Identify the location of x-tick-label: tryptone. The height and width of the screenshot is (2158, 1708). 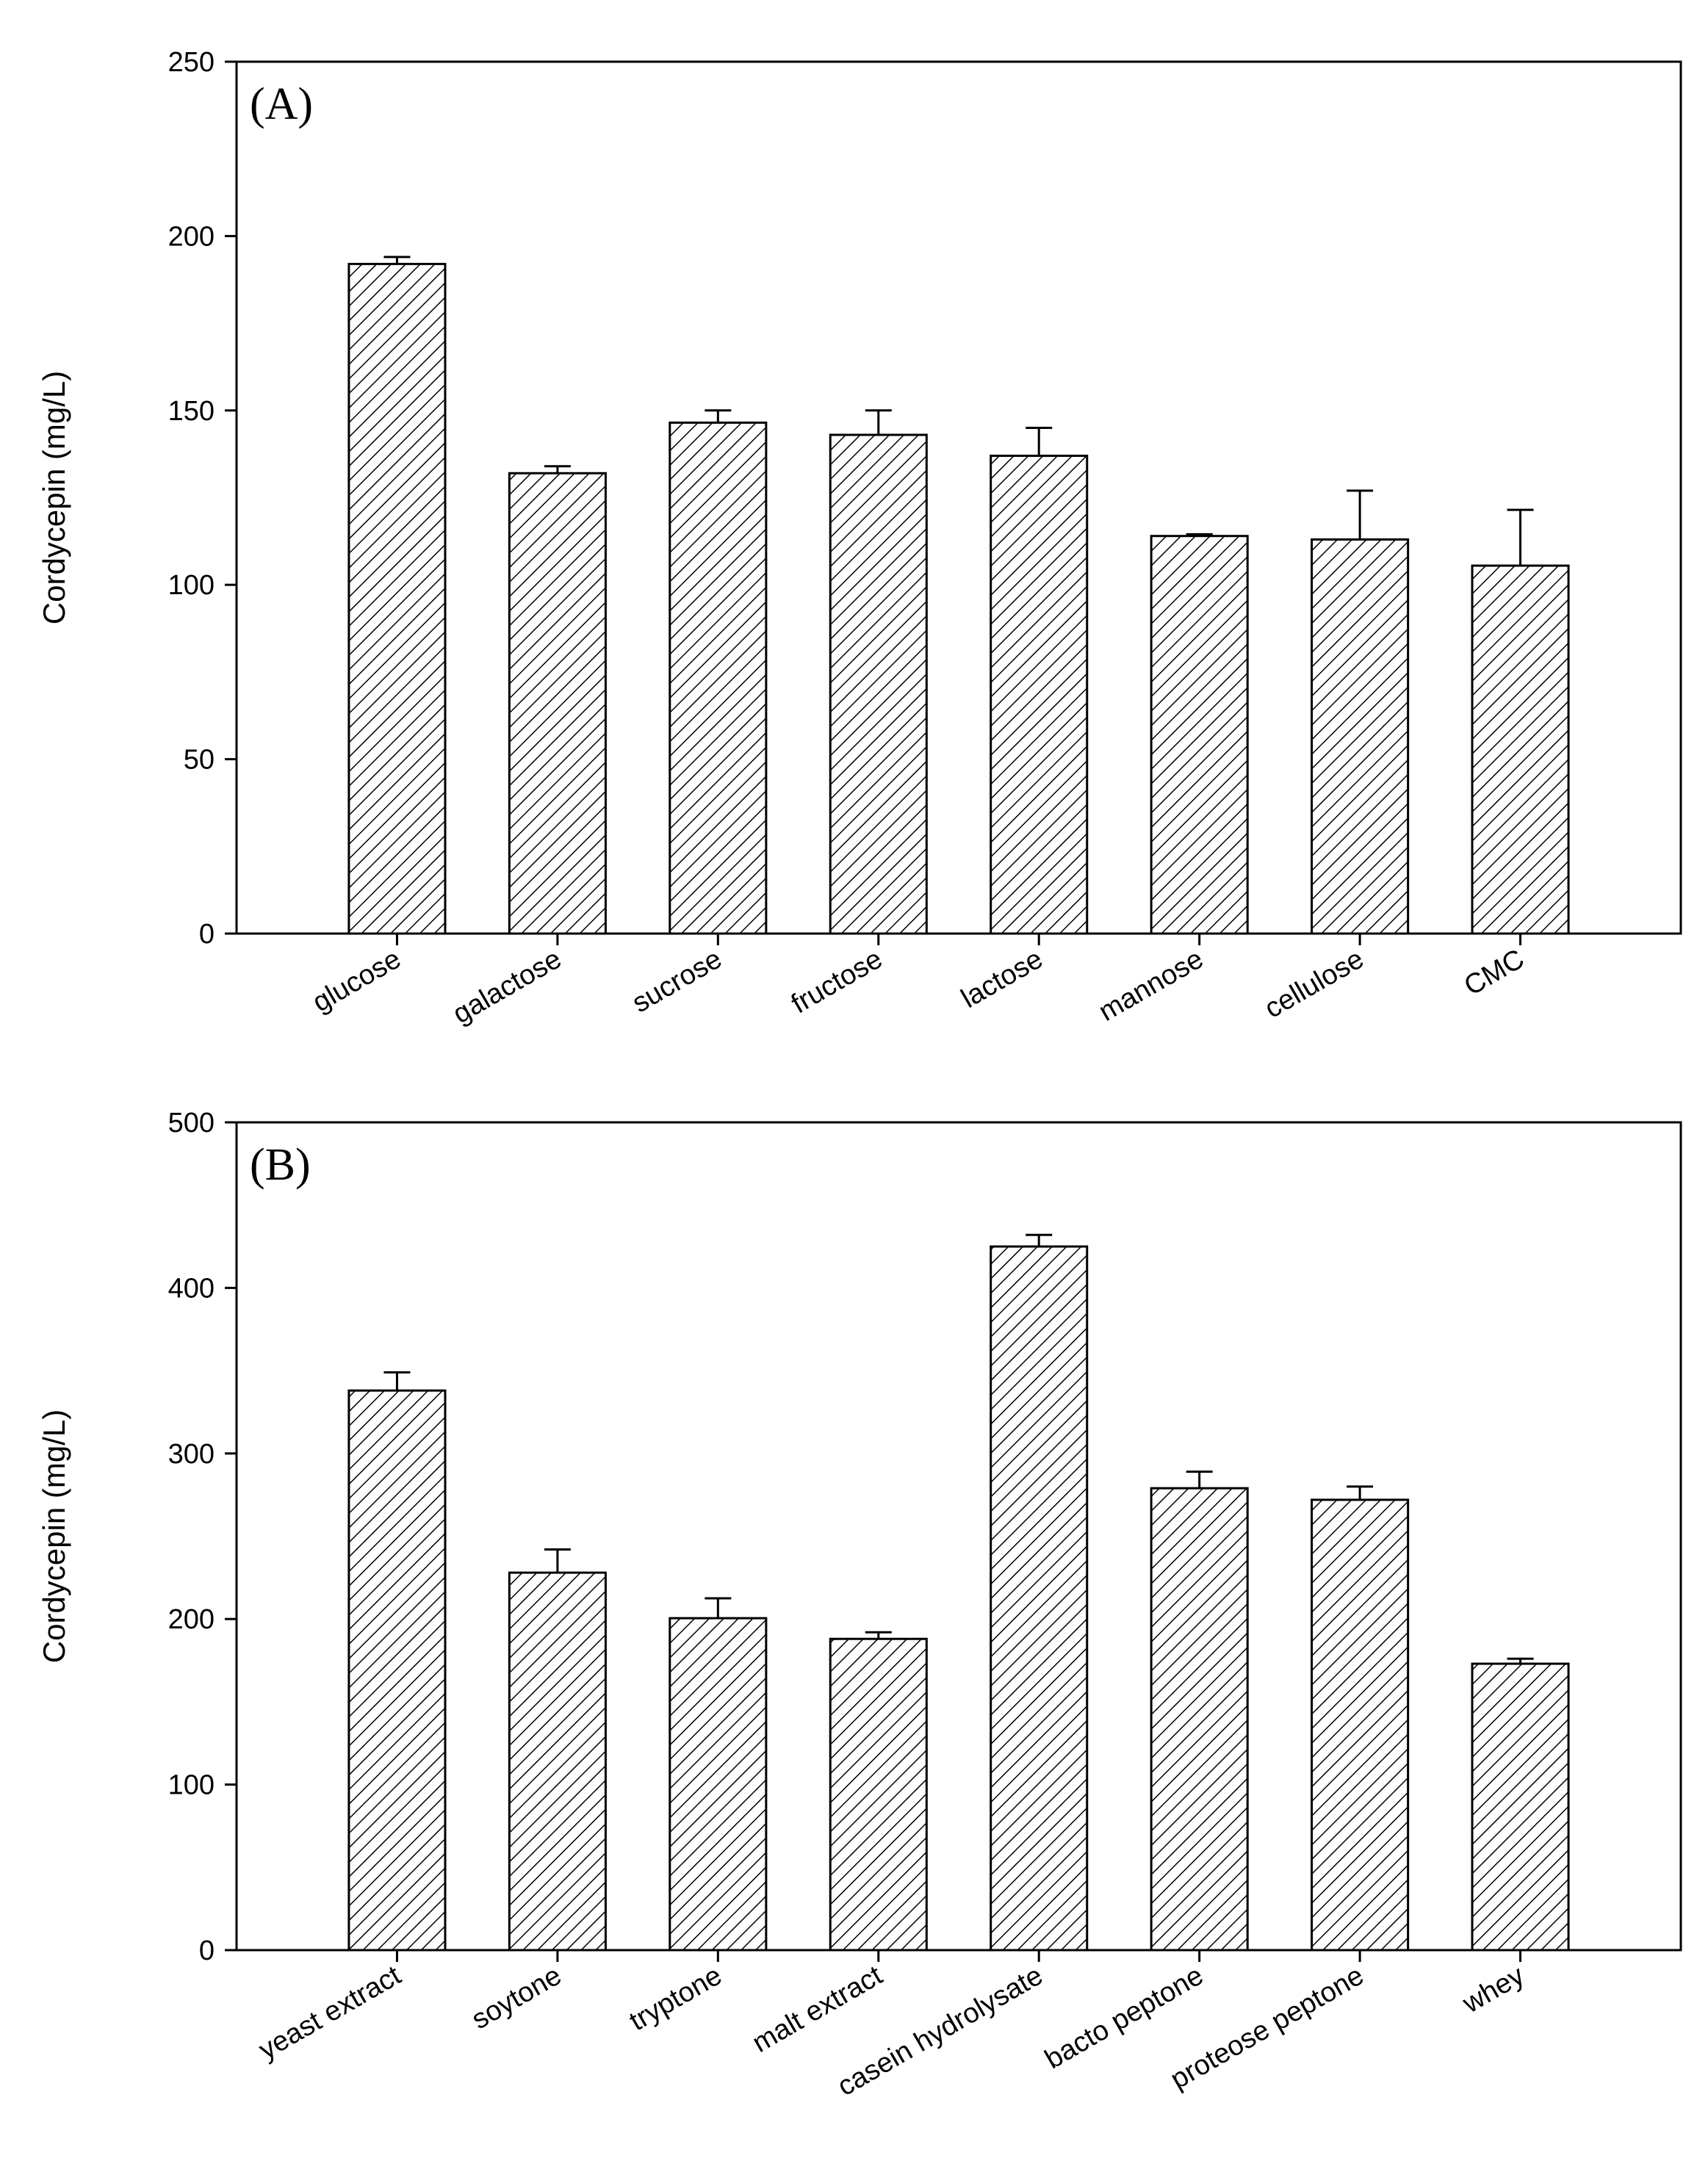
(675, 1999).